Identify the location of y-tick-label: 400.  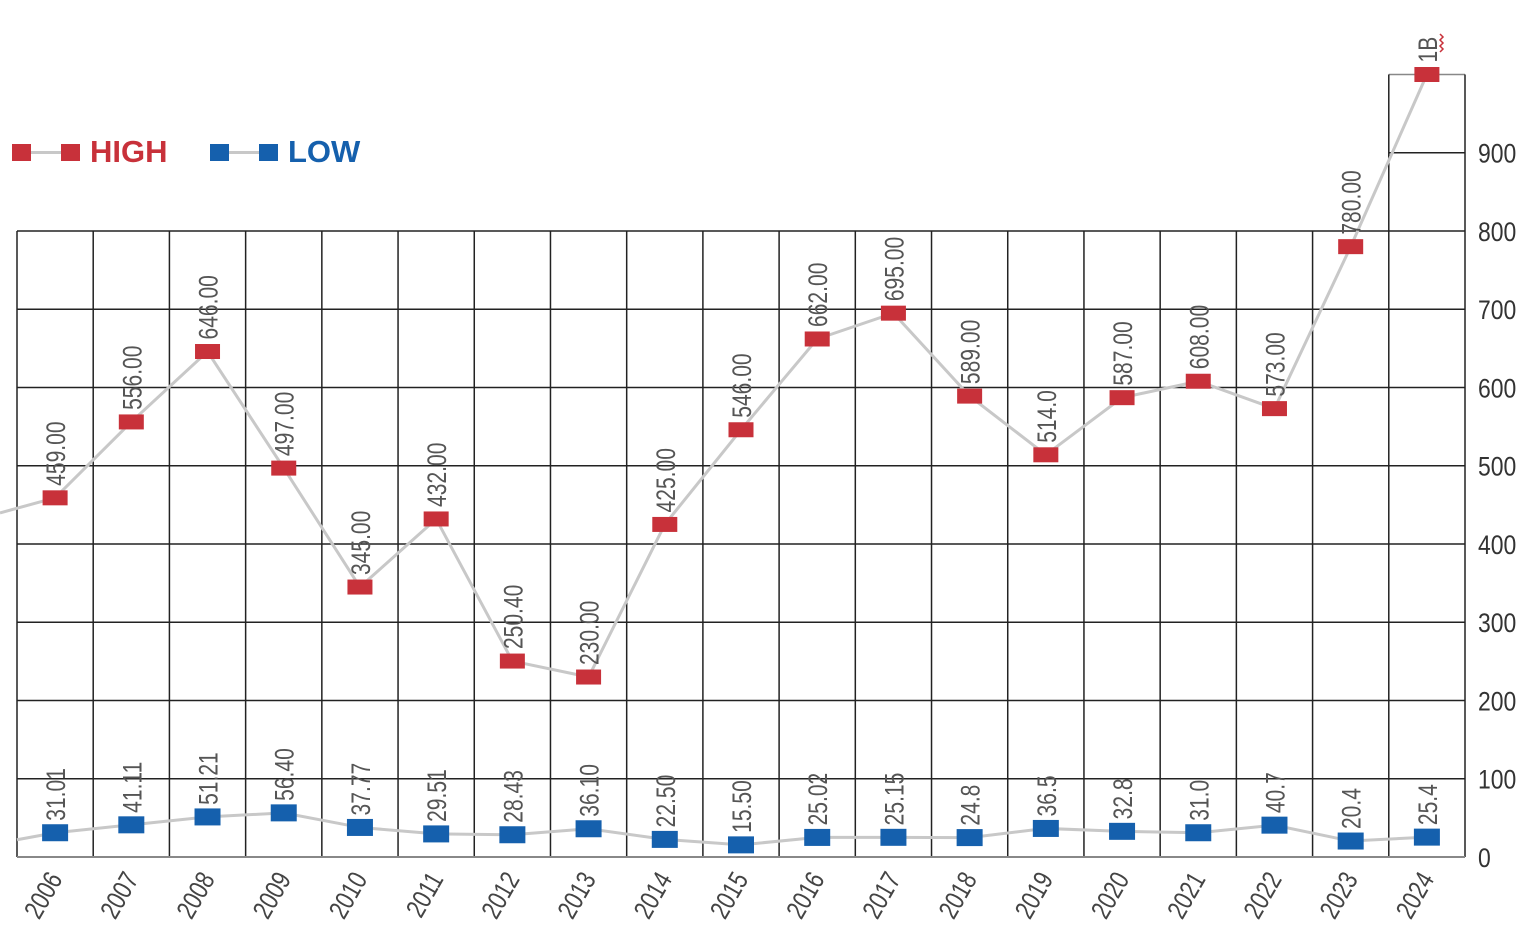
(1497, 545).